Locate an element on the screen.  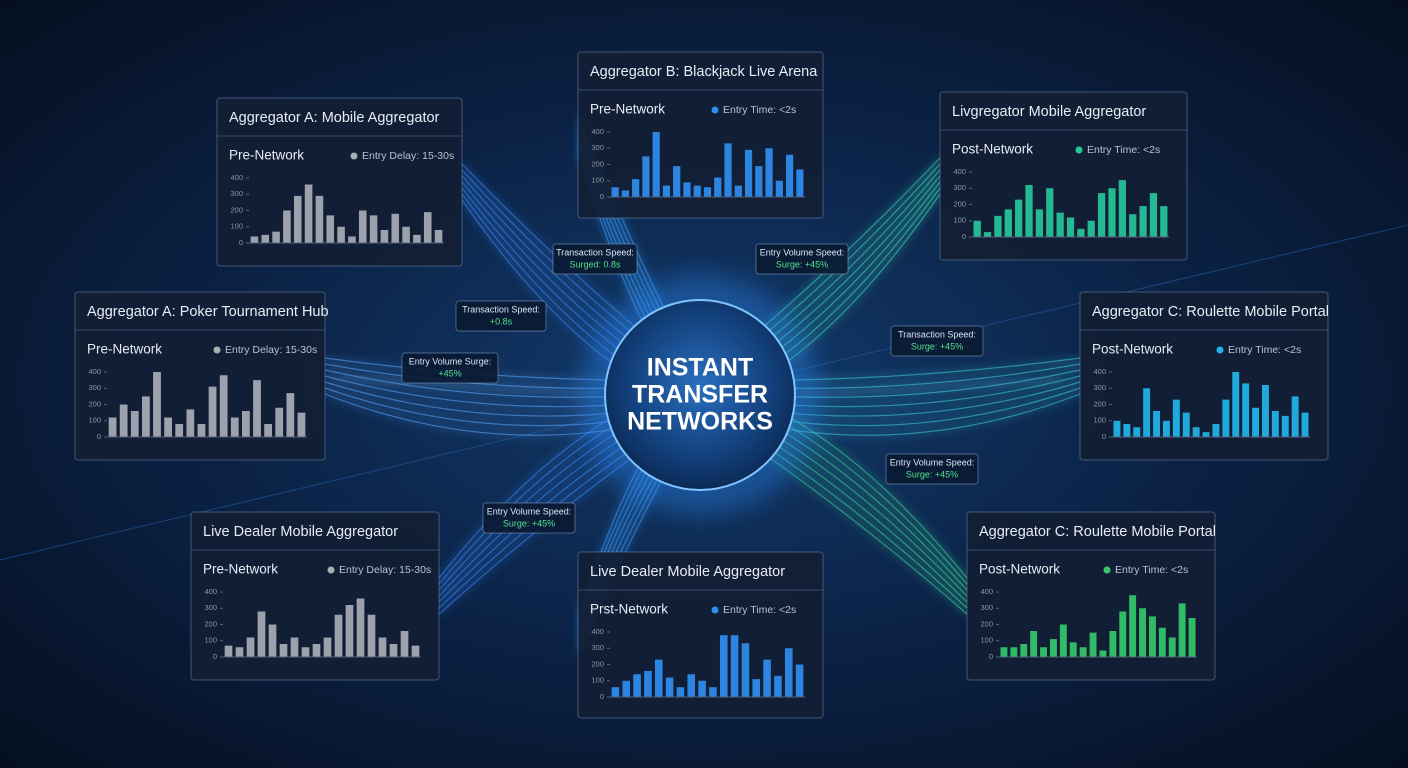
panel-title: Live Dealer Mobile Aggregator is located at coordinates (687, 572).